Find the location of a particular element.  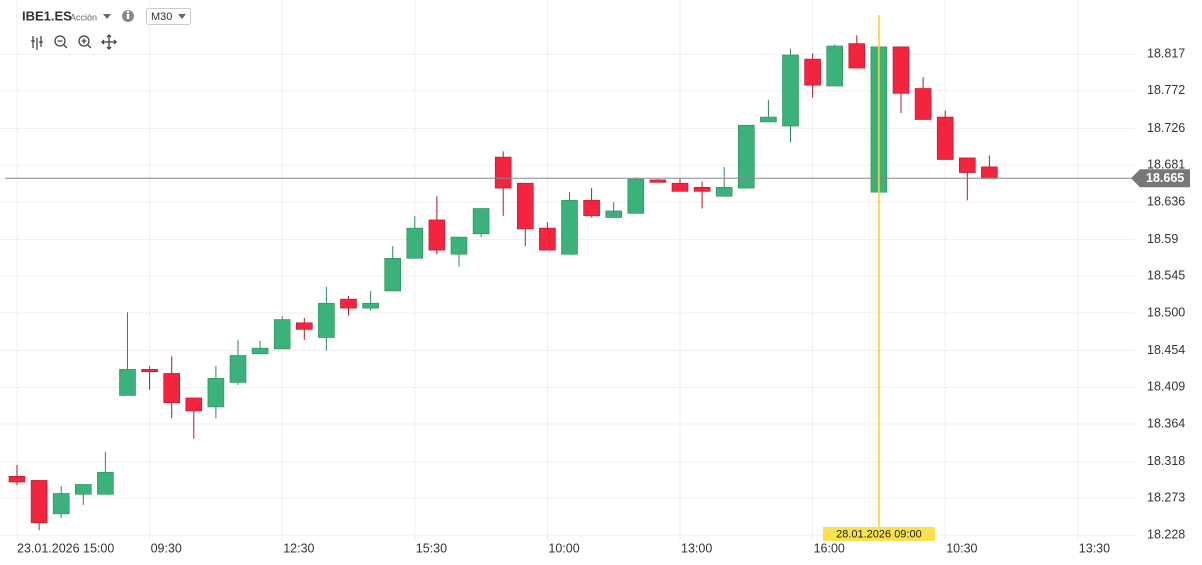

y-tick-label: 18.681 is located at coordinates (1166, 165).